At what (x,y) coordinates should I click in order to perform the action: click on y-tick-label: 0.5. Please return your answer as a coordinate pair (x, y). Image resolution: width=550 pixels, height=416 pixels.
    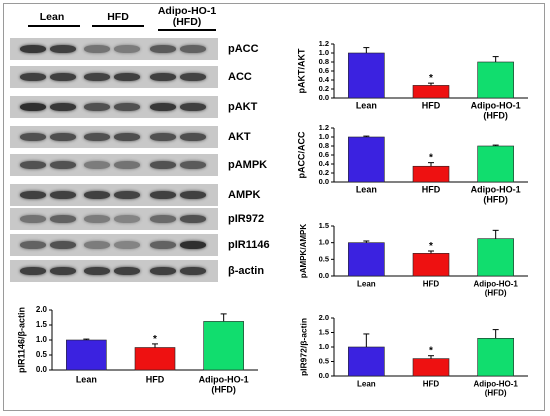
    Looking at the image, I should click on (324, 360).